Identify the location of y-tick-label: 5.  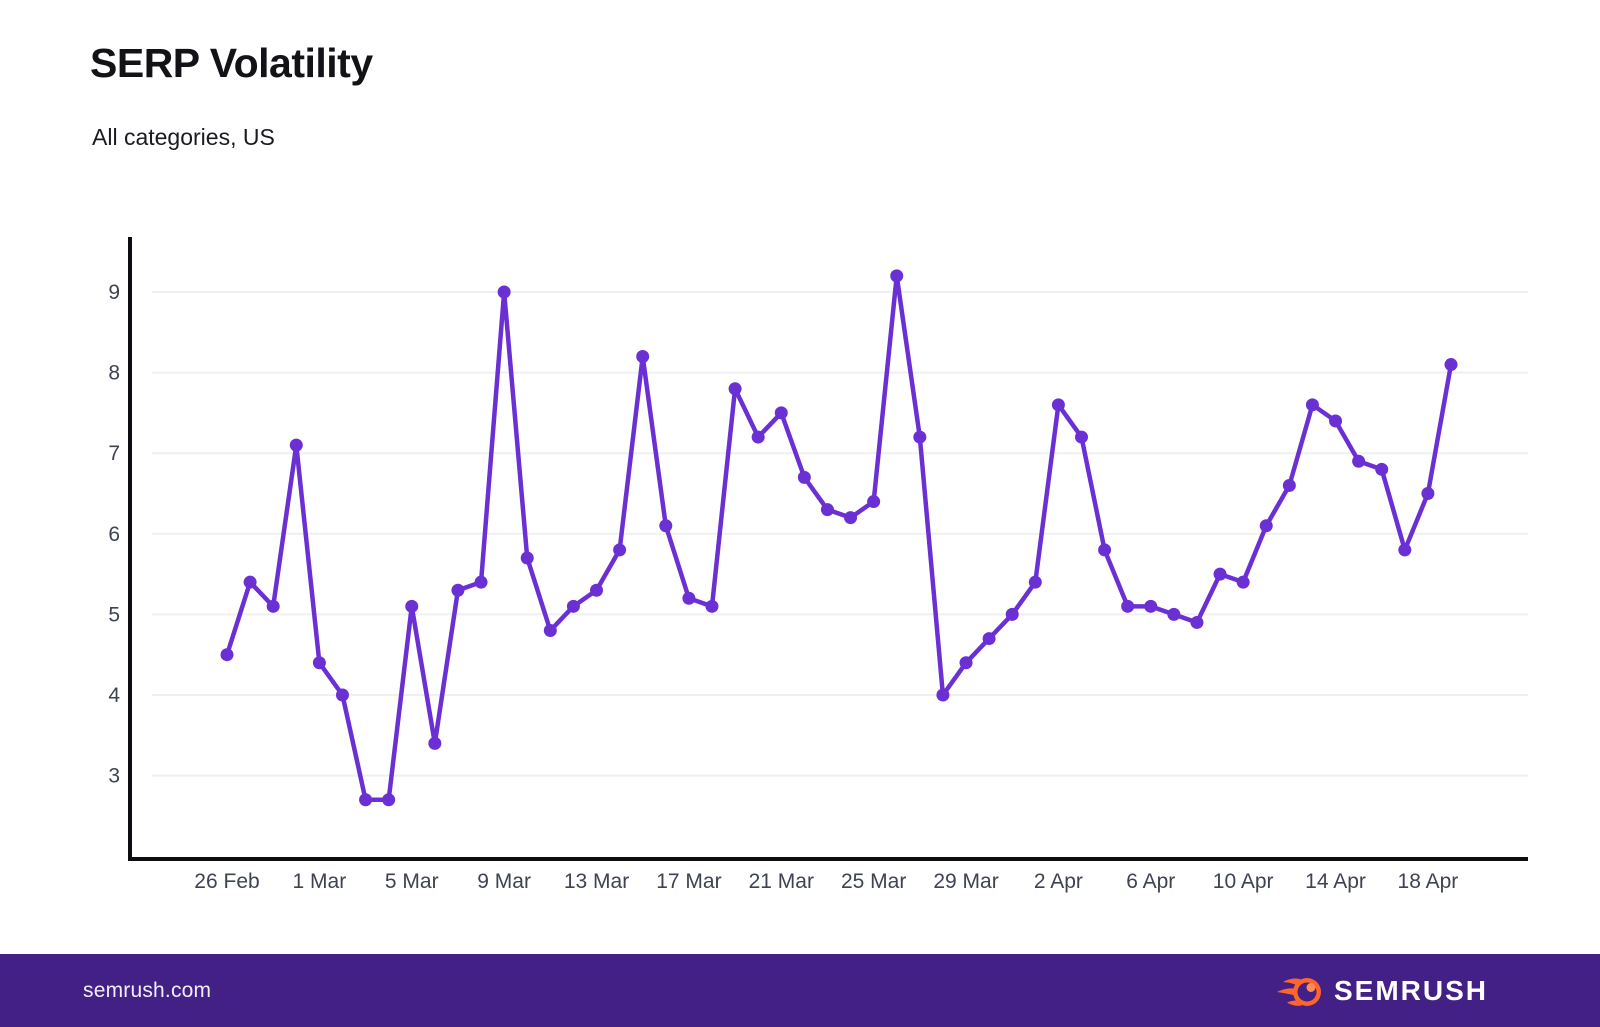
(114, 614).